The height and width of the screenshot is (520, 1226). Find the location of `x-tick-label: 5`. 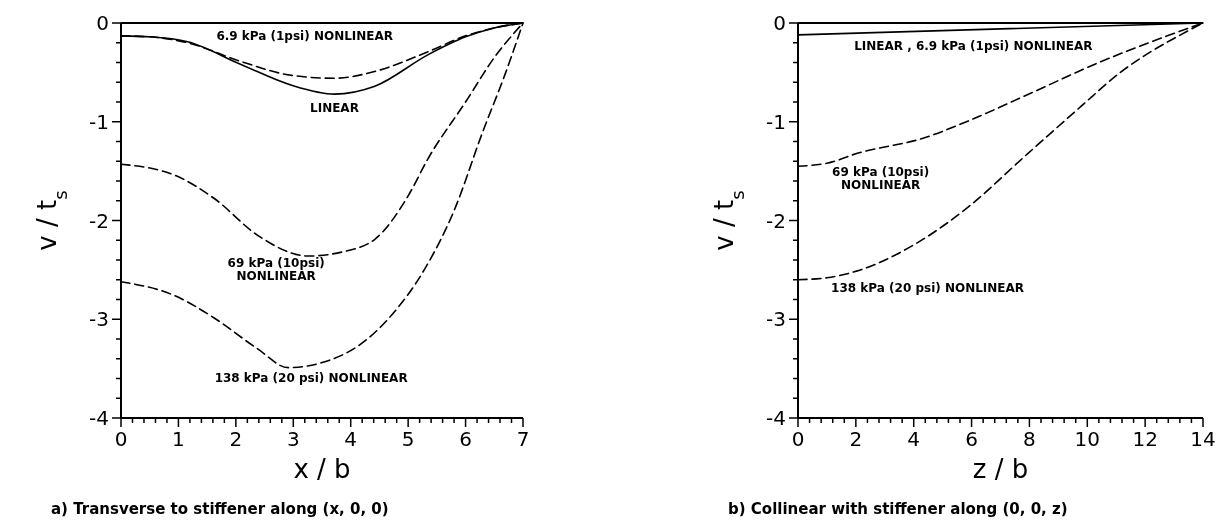

x-tick-label: 5 is located at coordinates (408, 439).